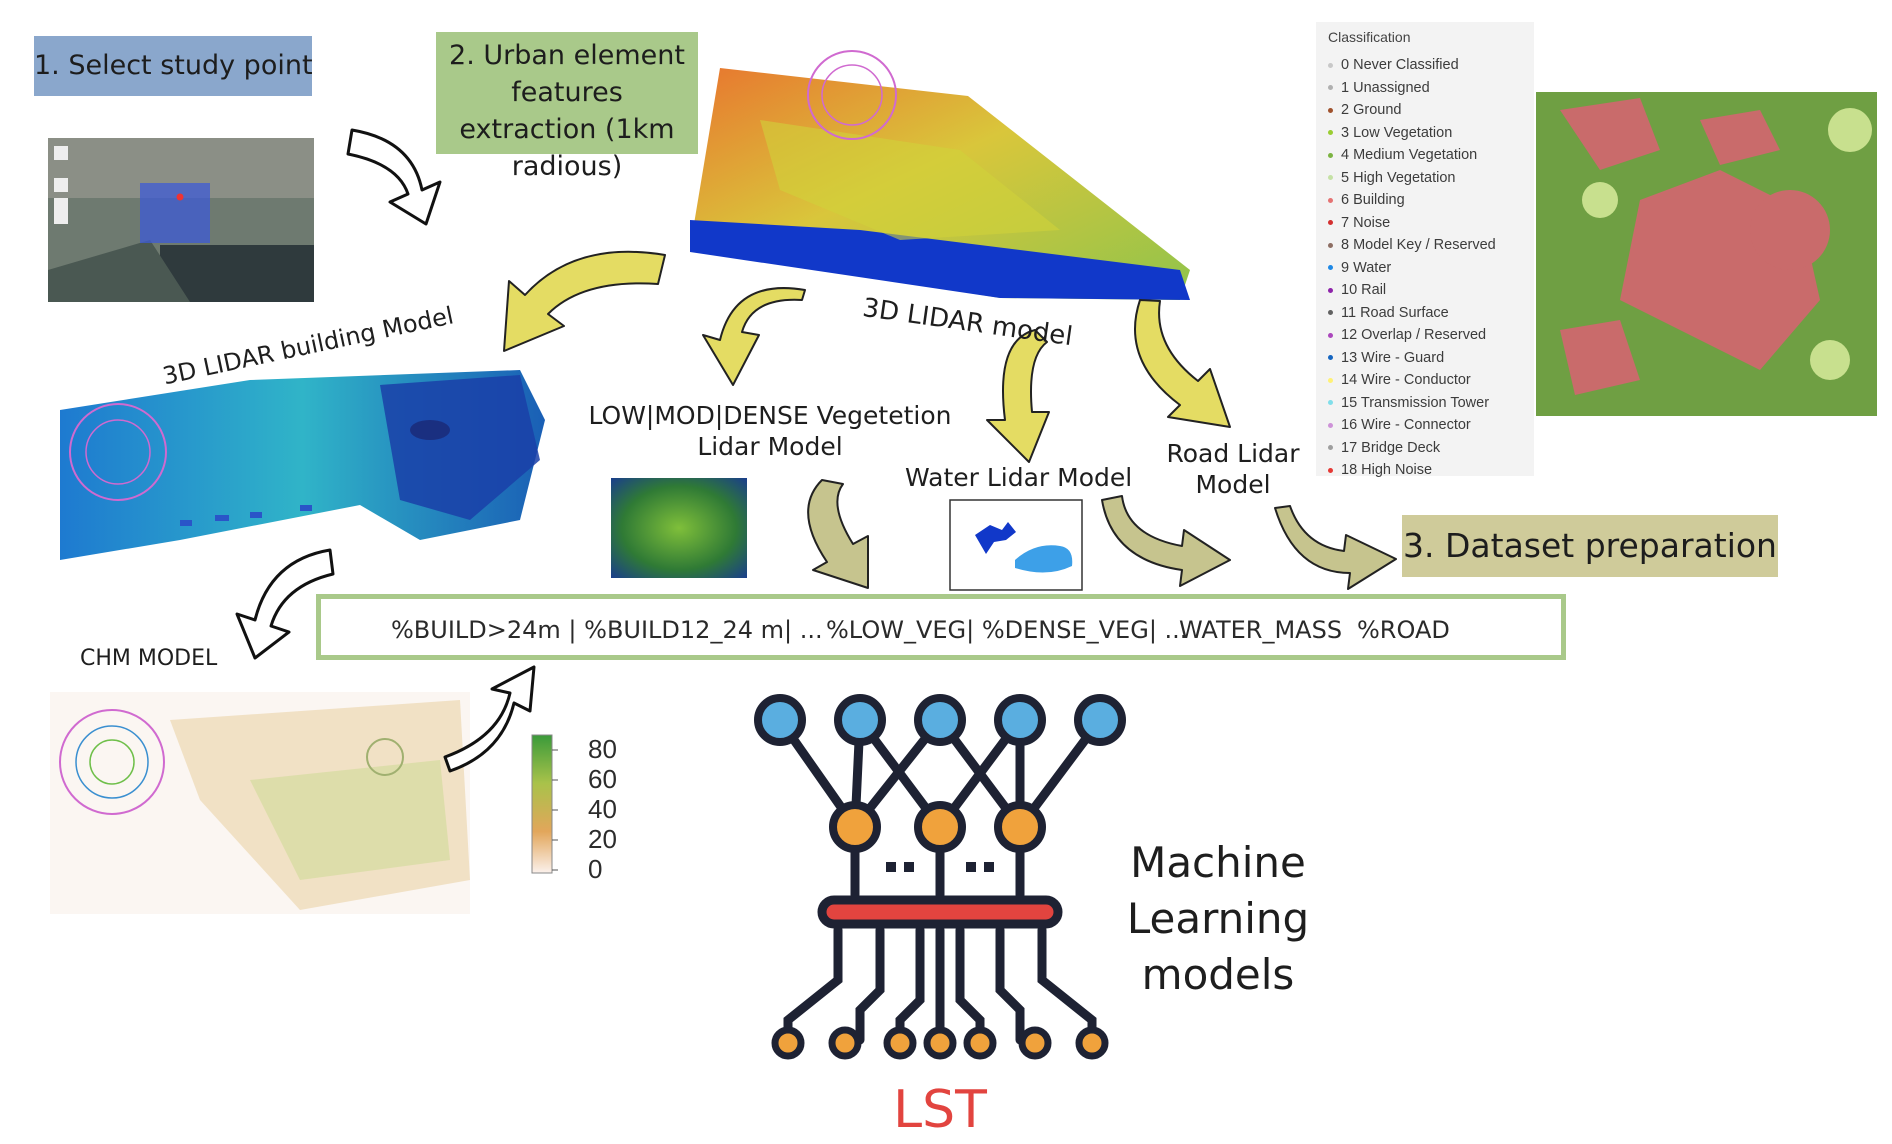 The width and height of the screenshot is (1892, 1144). I want to click on legend-item-label: 14 Wire - Conductor, so click(1406, 380).